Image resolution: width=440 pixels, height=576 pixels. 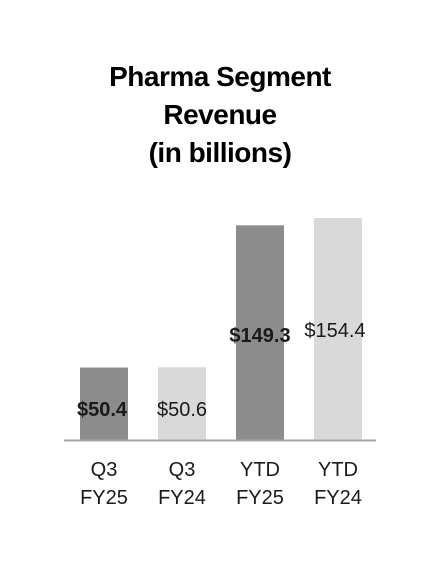 What do you see at coordinates (182, 498) in the screenshot?
I see `x-tick-label-1-line-2: FY24` at bounding box center [182, 498].